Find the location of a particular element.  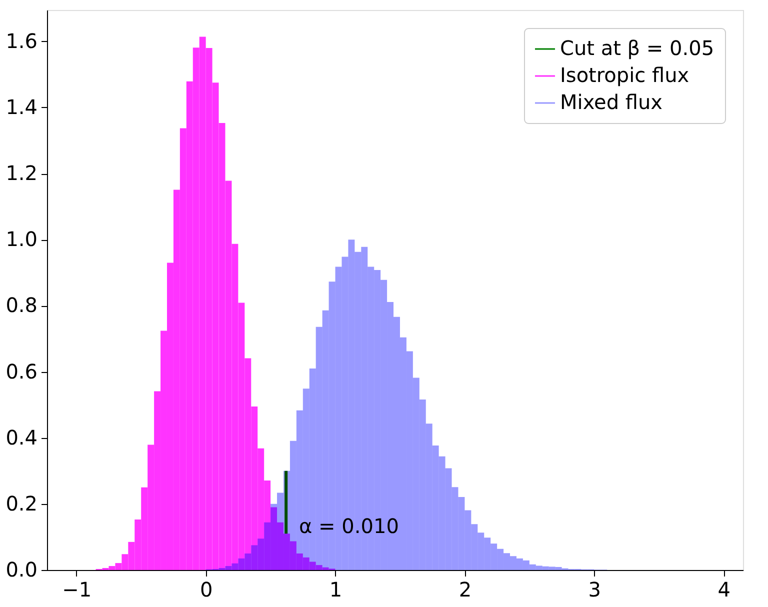

annotation: α = 0.010 is located at coordinates (349, 526).